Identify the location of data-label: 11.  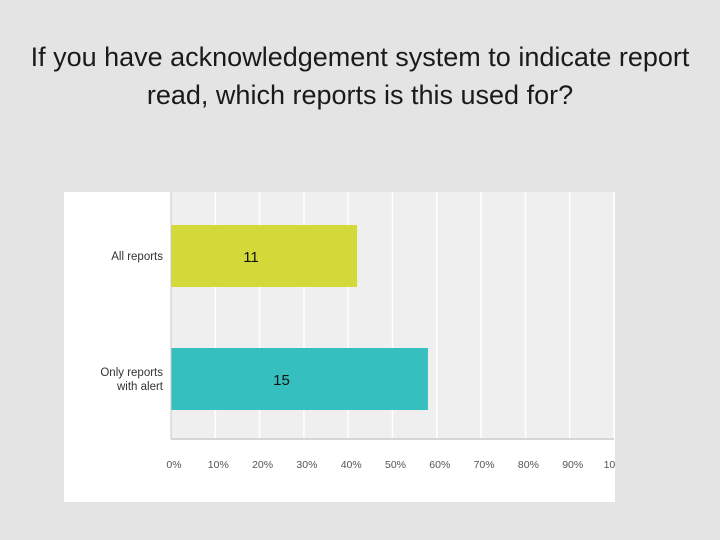
(251, 257).